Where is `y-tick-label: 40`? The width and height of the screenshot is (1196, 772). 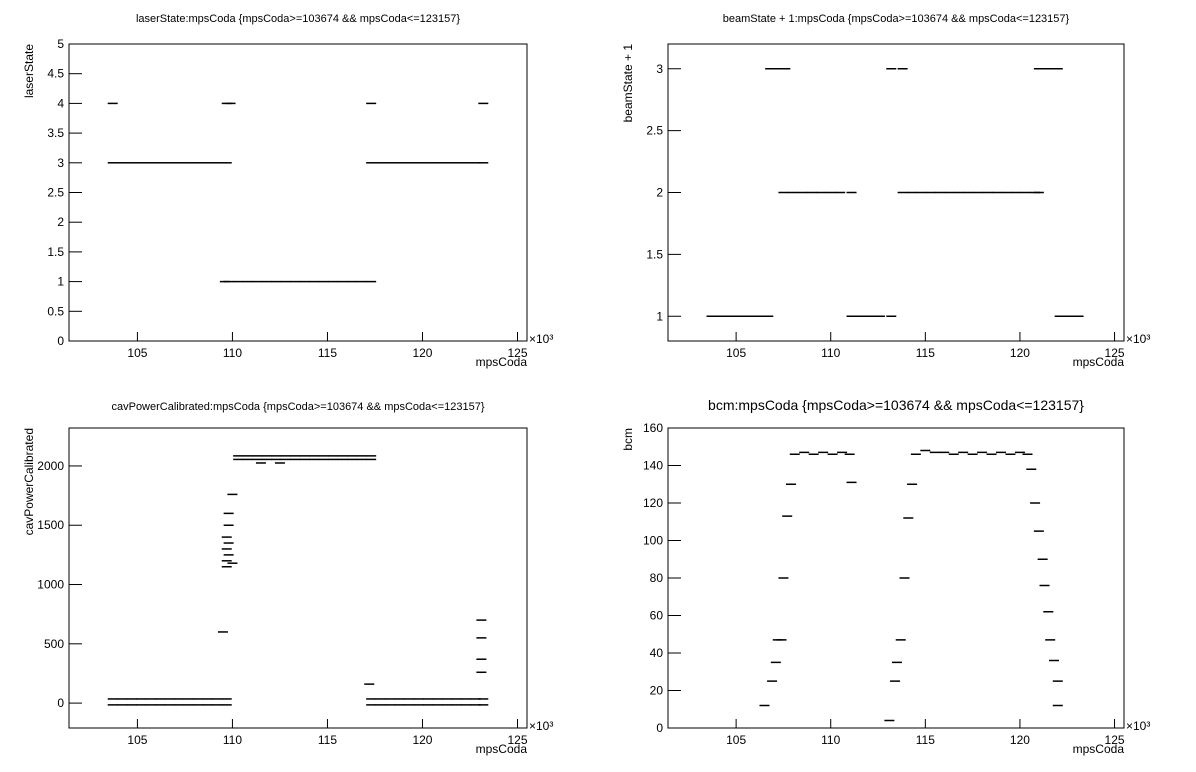 y-tick-label: 40 is located at coordinates (657, 653).